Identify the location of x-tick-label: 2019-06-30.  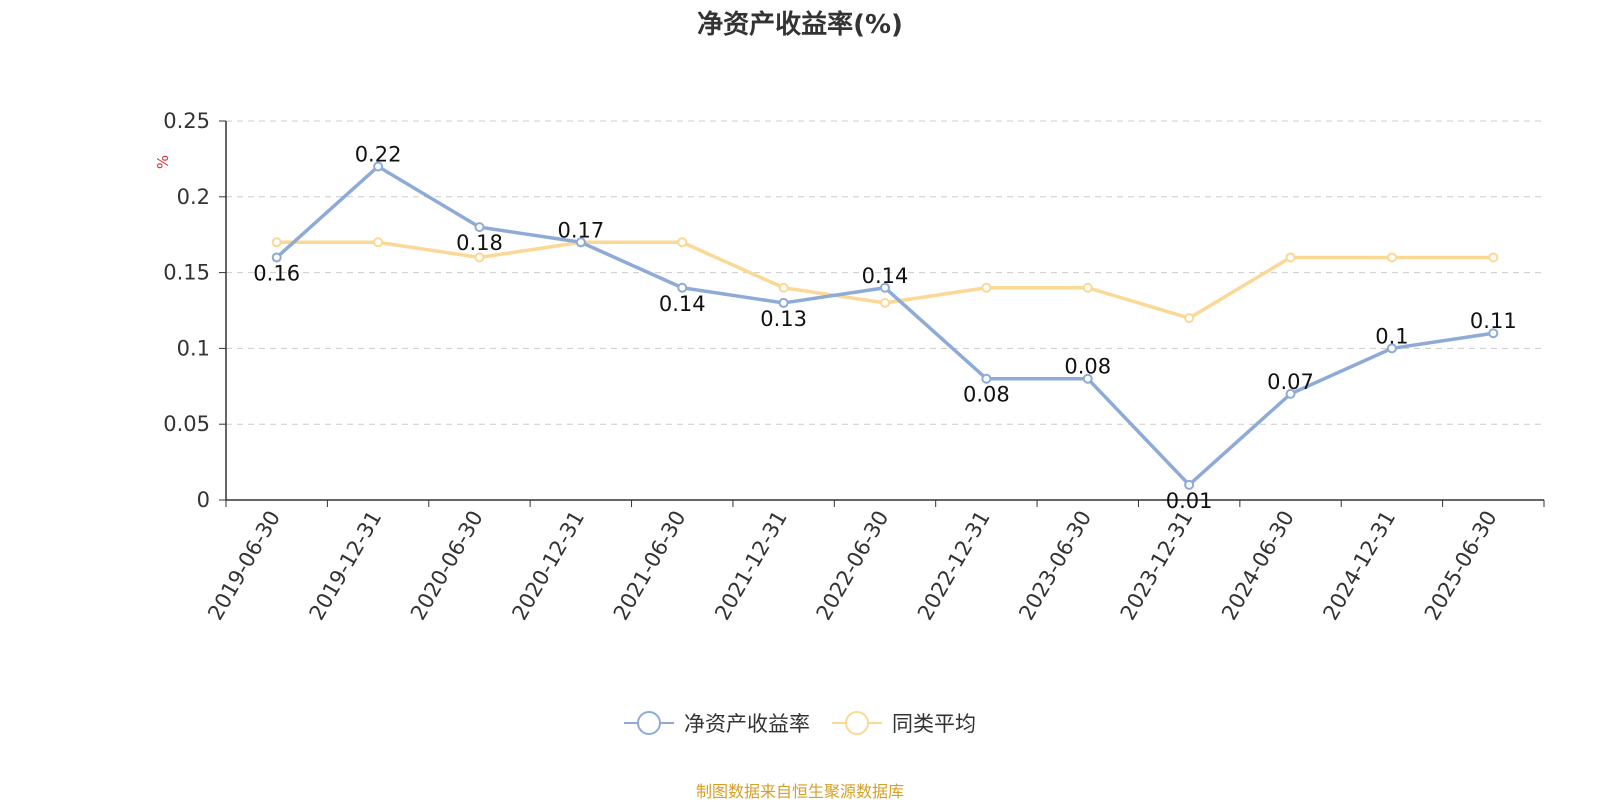
(244, 566).